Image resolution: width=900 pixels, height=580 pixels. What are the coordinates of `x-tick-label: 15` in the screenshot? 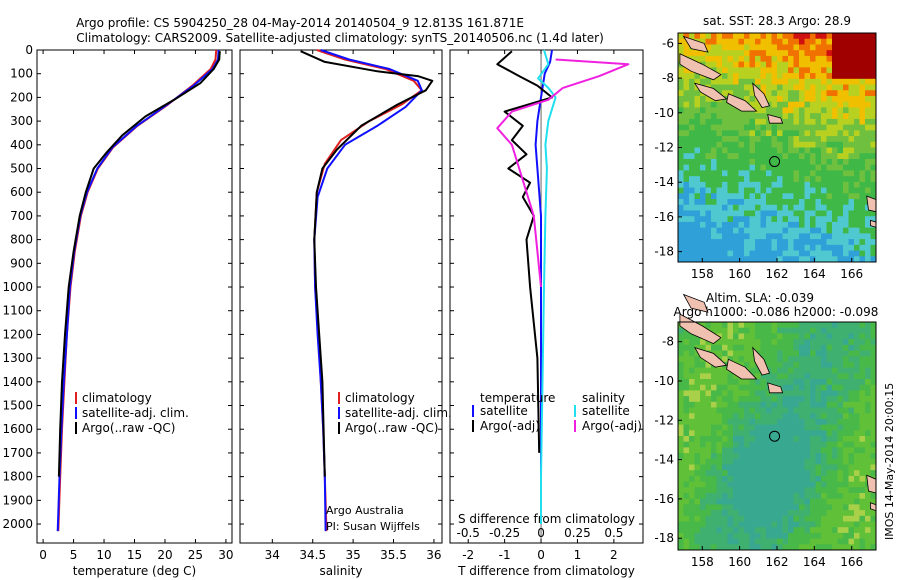 It's located at (134, 555).